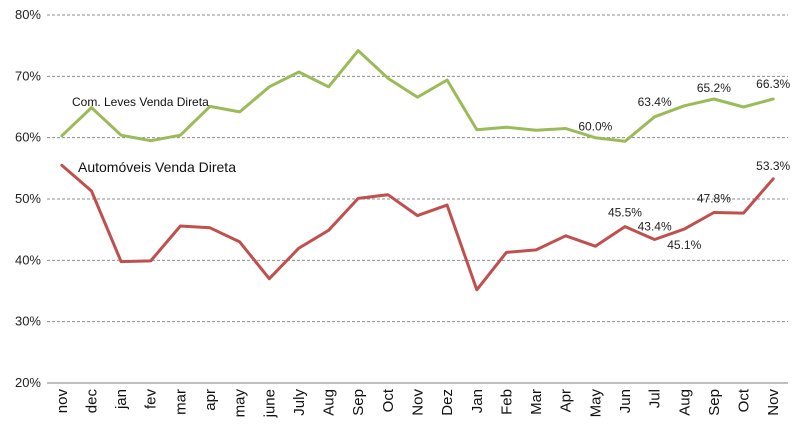 This screenshot has width=800, height=440. What do you see at coordinates (269, 403) in the screenshot?
I see `x-tick-label: june` at bounding box center [269, 403].